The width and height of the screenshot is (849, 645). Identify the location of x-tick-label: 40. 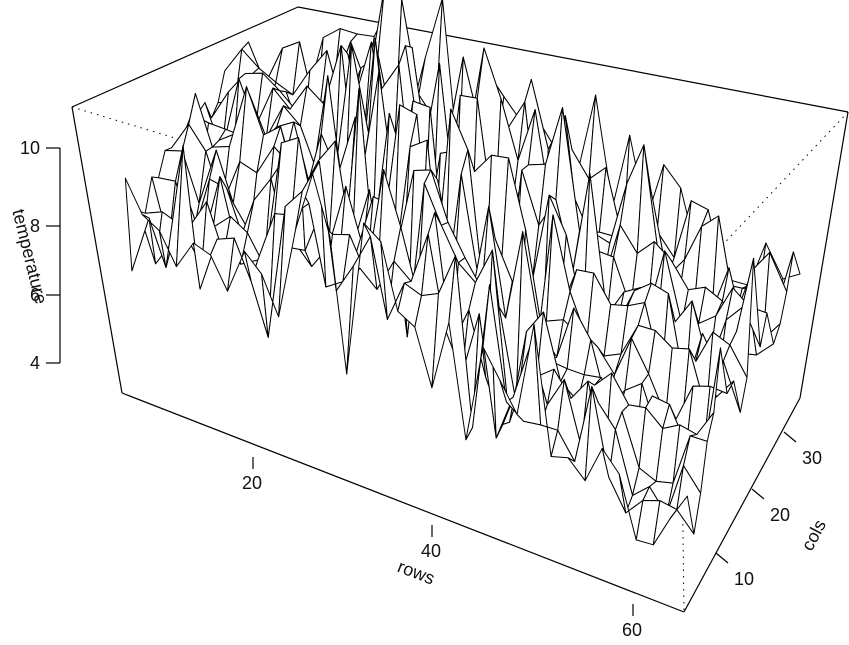
(431, 551).